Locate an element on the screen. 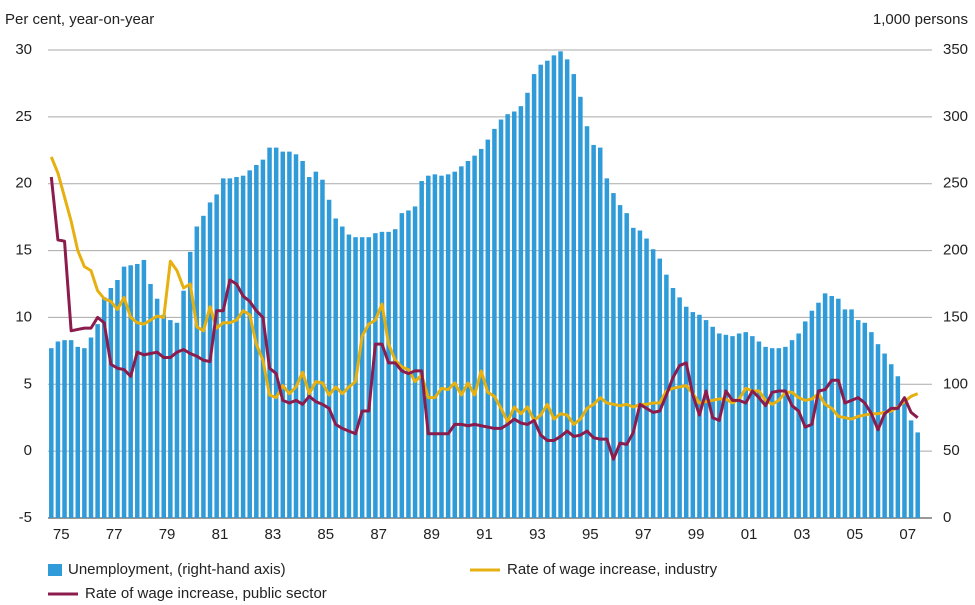 This screenshot has width=975, height=605. y-tick-label: 25 is located at coordinates (23, 116).